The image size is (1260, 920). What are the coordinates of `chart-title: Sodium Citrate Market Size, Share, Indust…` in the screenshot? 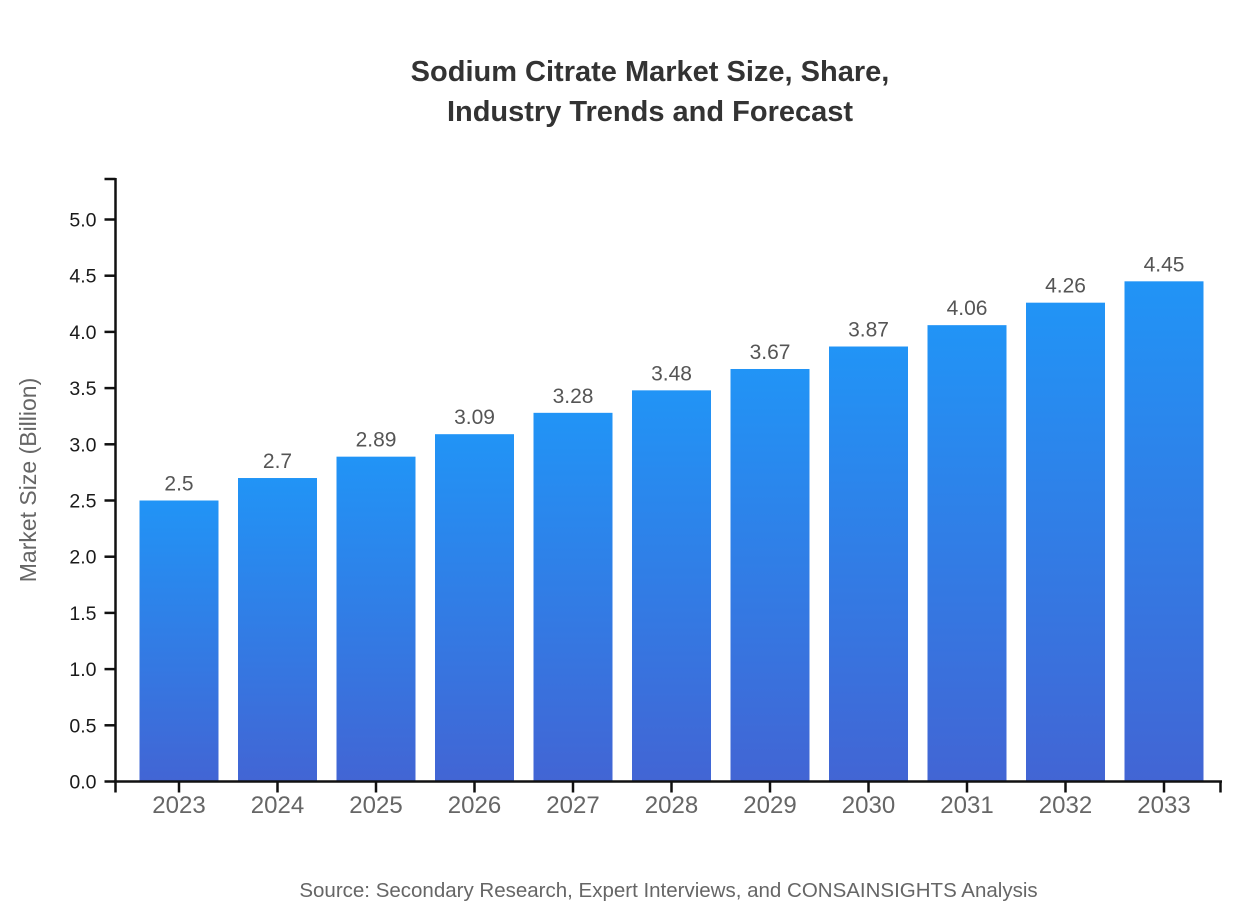 It's located at (640, 92).